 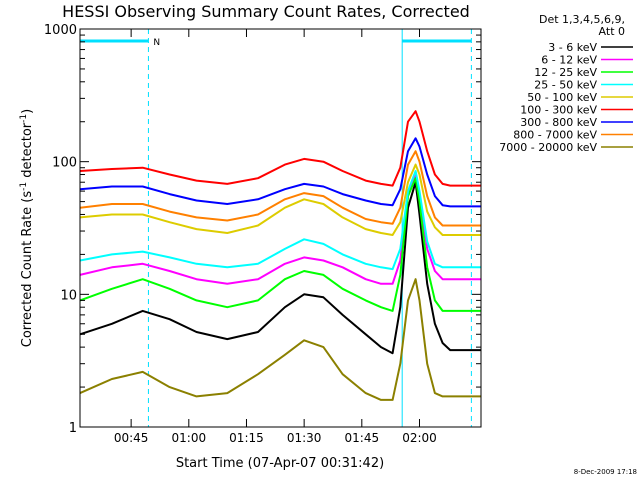 What do you see at coordinates (612, 31) in the screenshot?
I see `legend-header: Att 0` at bounding box center [612, 31].